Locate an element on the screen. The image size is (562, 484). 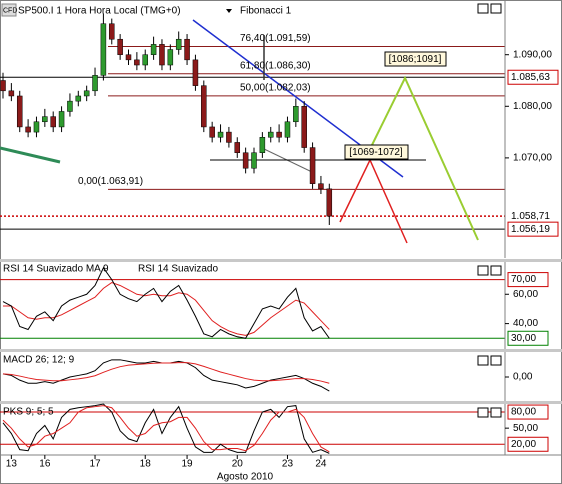
annotation: [1069-1072] is located at coordinates (376, 152).